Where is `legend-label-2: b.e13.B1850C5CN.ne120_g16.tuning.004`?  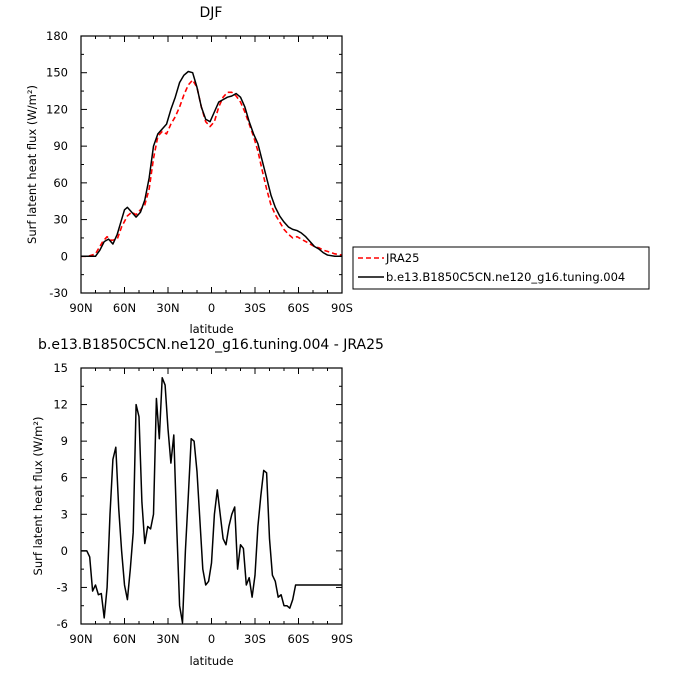
legend-label-2: b.e13.B1850C5CN.ne120_g16.tuning.004 is located at coordinates (505, 277).